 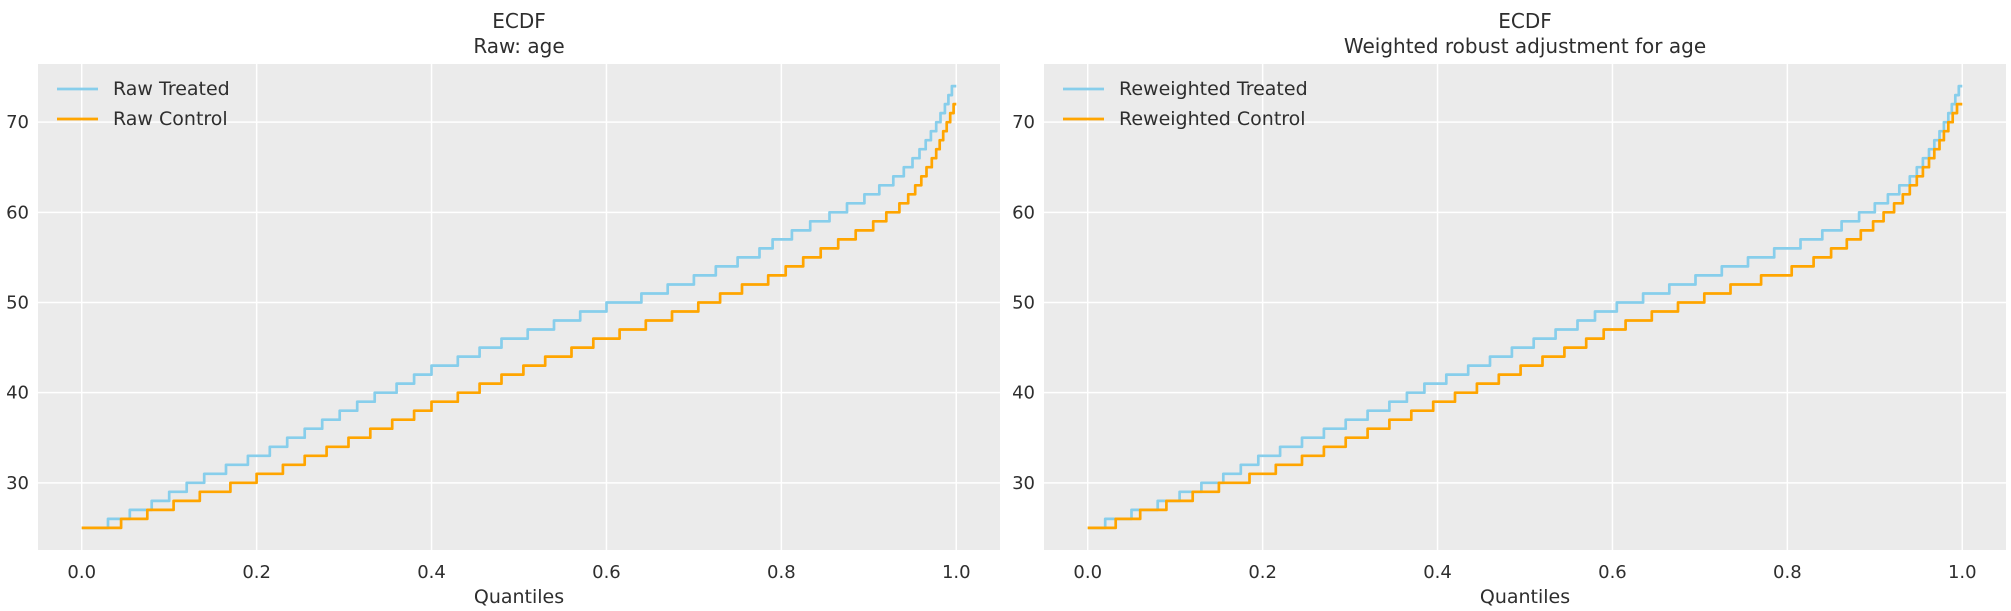 What do you see at coordinates (171, 89) in the screenshot?
I see `legend-label-treated: Raw Treated` at bounding box center [171, 89].